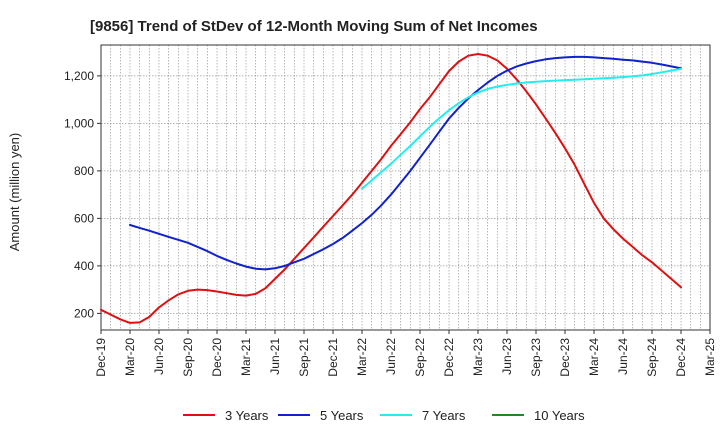 This screenshot has width=720, height=440. I want to click on x-tick-label: Jun-20, so click(159, 356).